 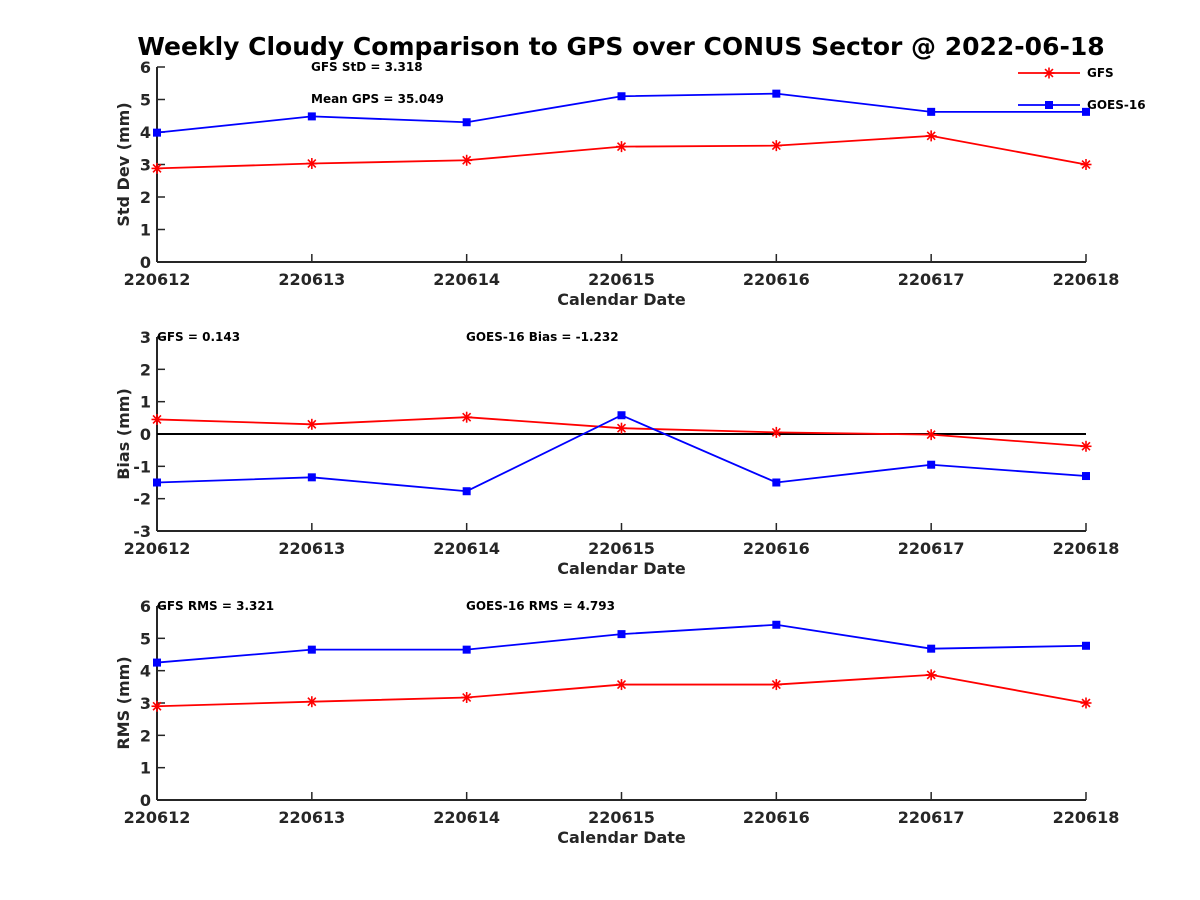 I want to click on annotation: Mean GPS = 35.049, so click(x=377, y=99).